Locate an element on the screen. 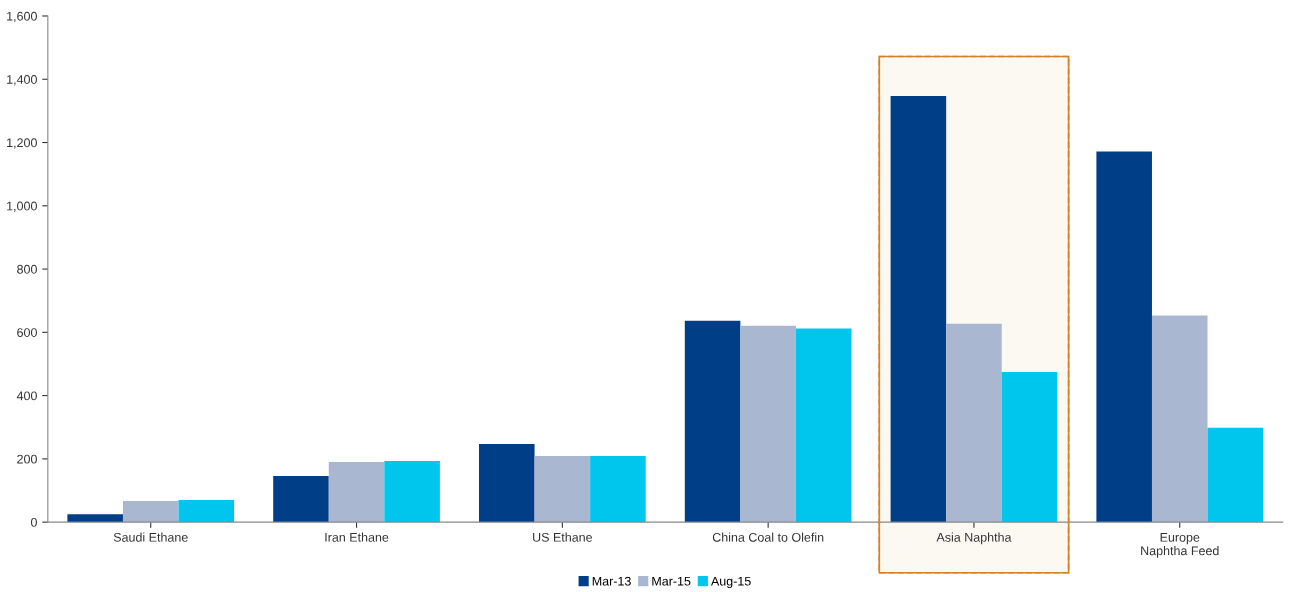 The image size is (1293, 592). y-tick-label: 1,600 is located at coordinates (22, 17).